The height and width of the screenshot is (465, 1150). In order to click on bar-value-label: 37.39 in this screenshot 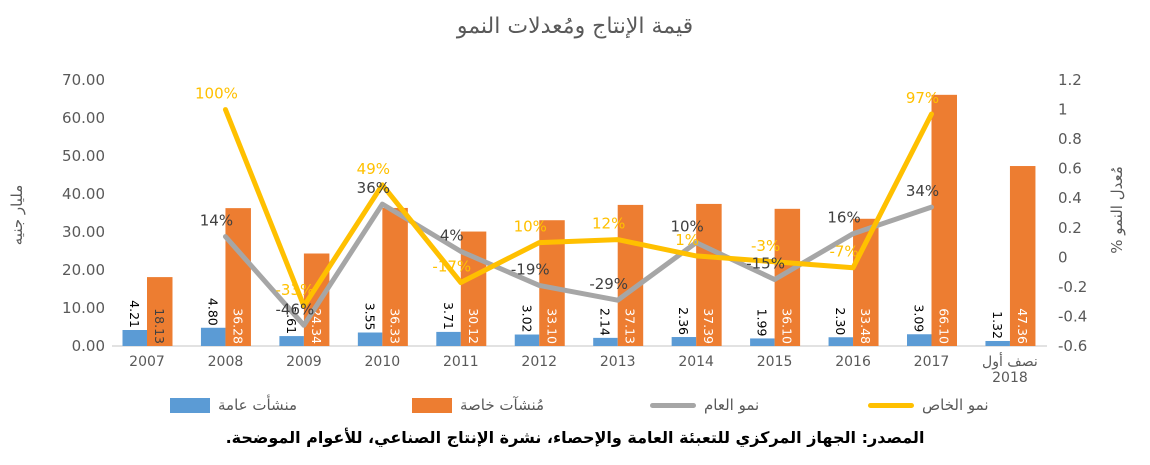, I will do `click(708, 326)`.